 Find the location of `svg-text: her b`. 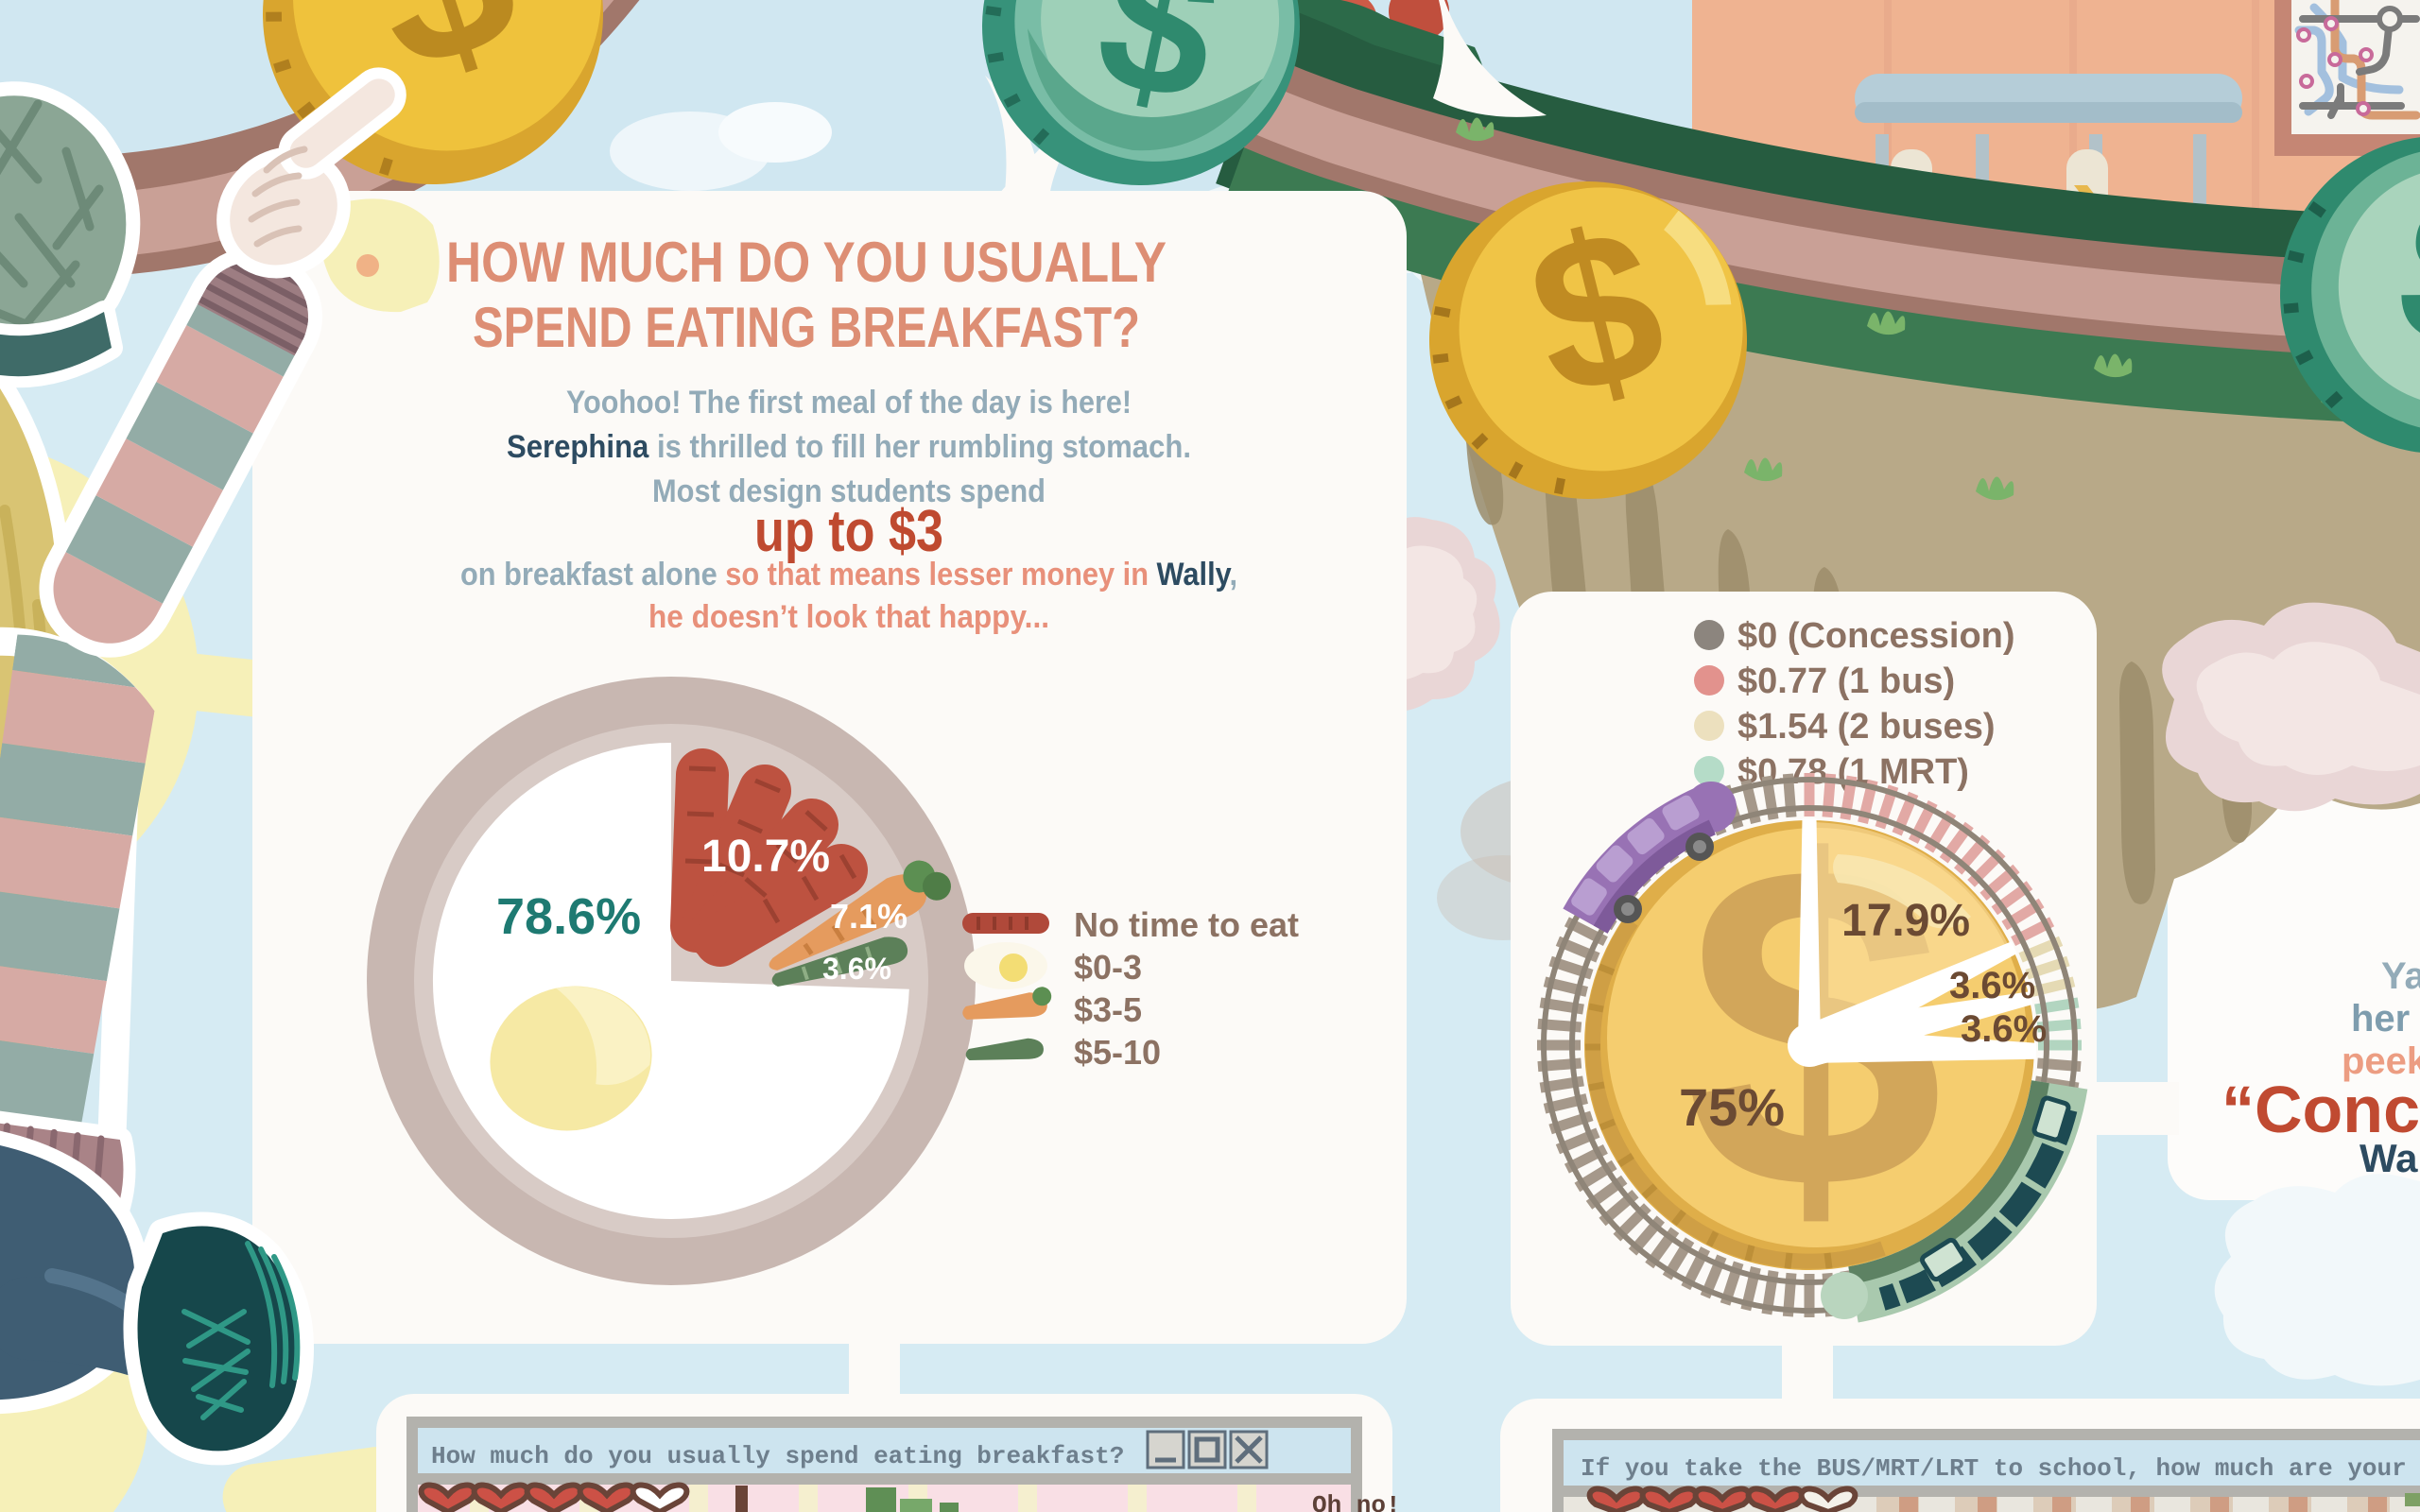

svg-text: her b is located at coordinates (2385, 1019).